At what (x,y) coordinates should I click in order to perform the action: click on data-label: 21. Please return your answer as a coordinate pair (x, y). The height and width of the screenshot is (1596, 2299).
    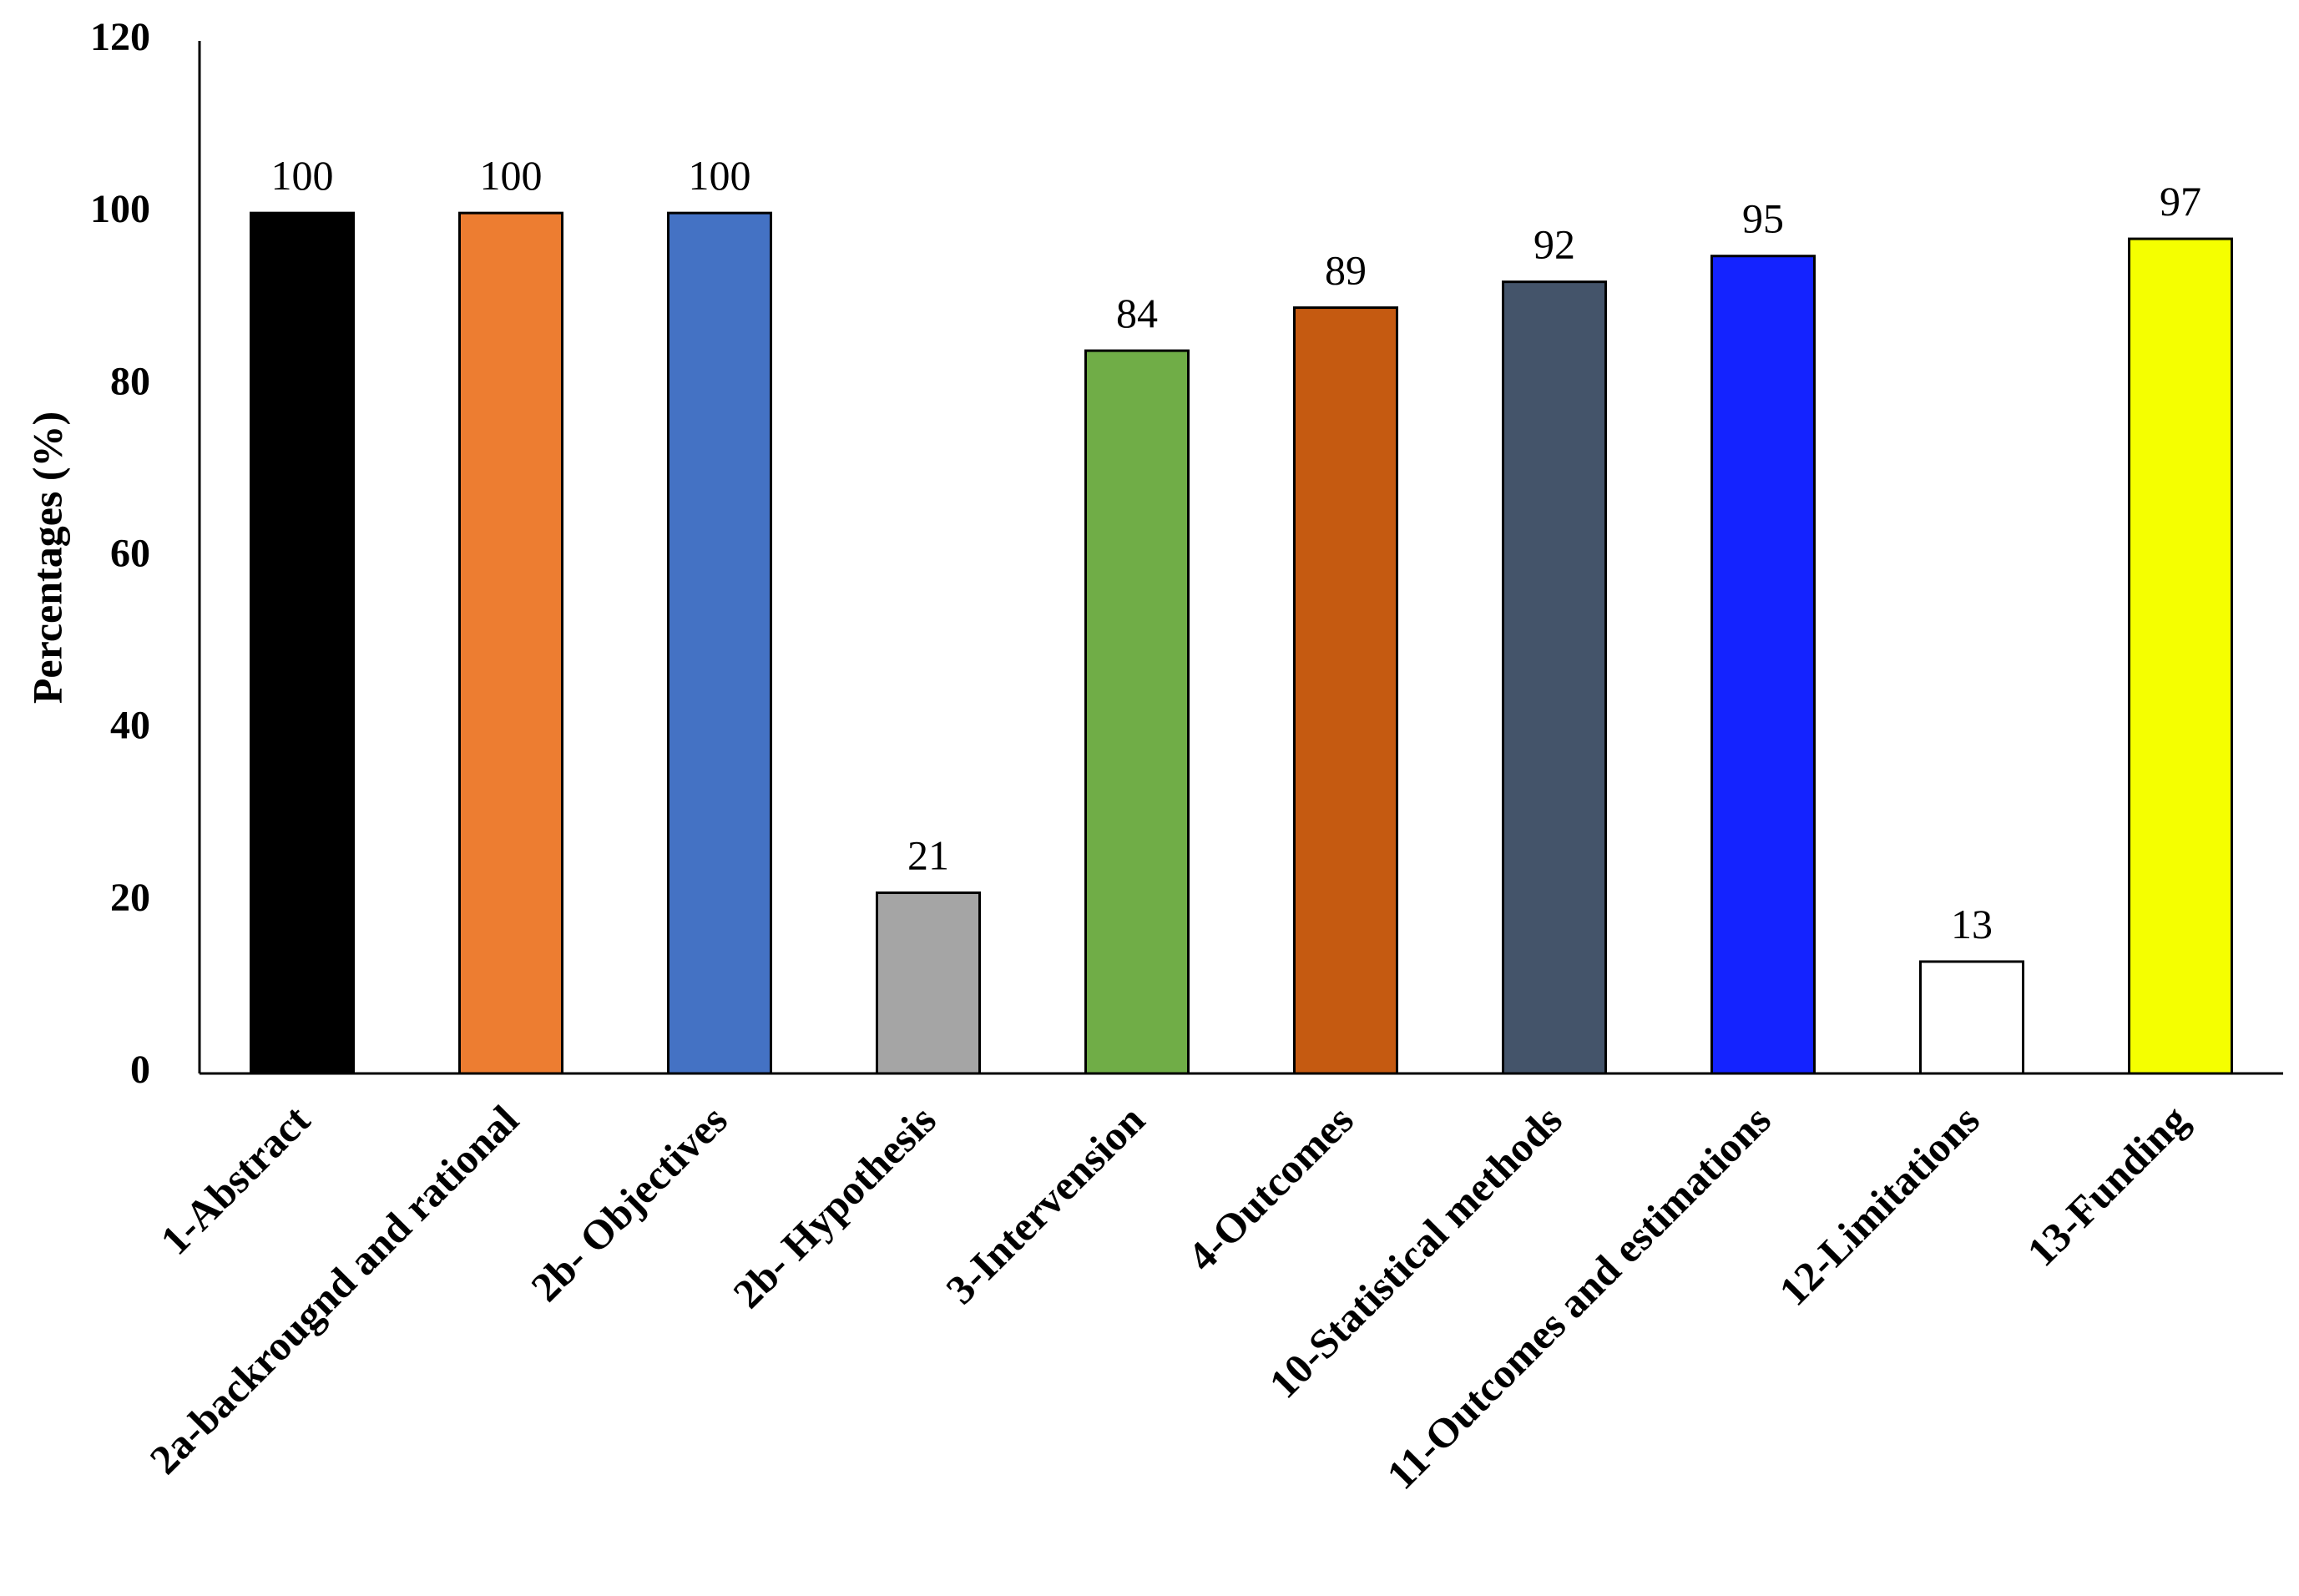
    Looking at the image, I should click on (928, 855).